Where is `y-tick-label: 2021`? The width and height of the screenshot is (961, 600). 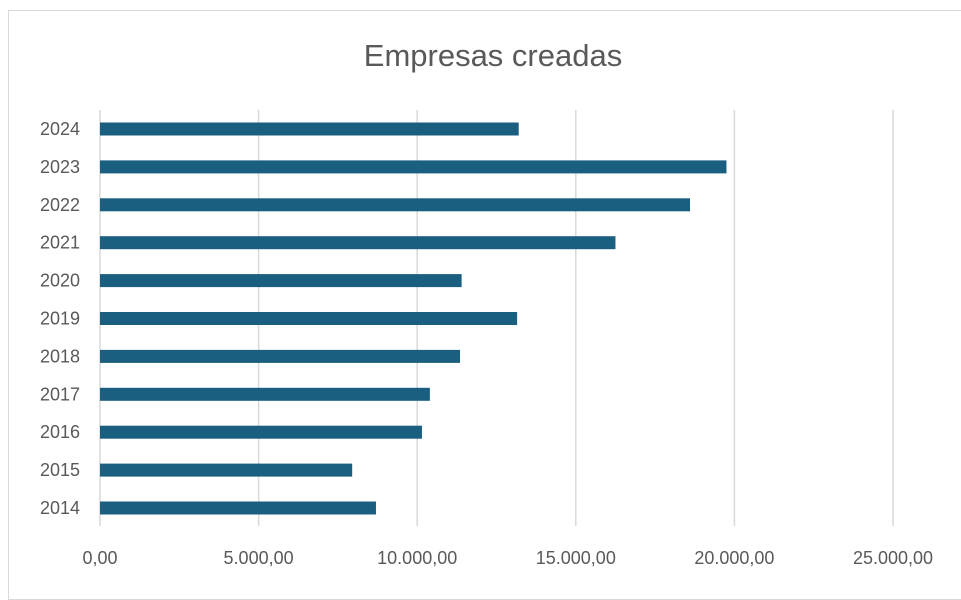
y-tick-label: 2021 is located at coordinates (60, 243).